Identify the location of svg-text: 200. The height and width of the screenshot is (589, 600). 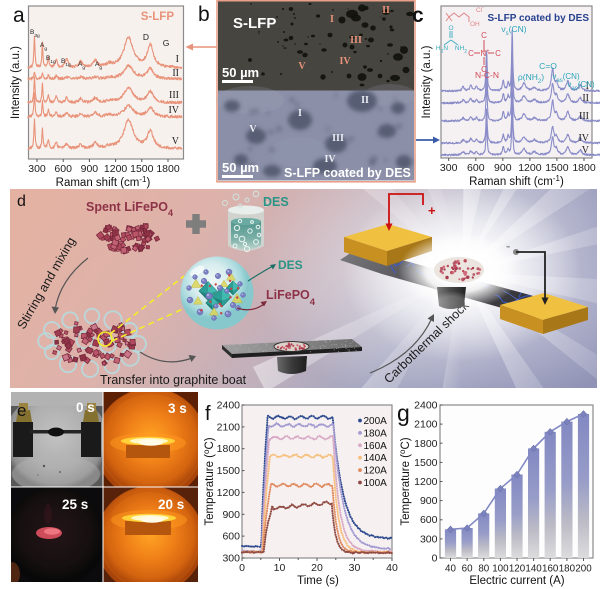
(583, 569).